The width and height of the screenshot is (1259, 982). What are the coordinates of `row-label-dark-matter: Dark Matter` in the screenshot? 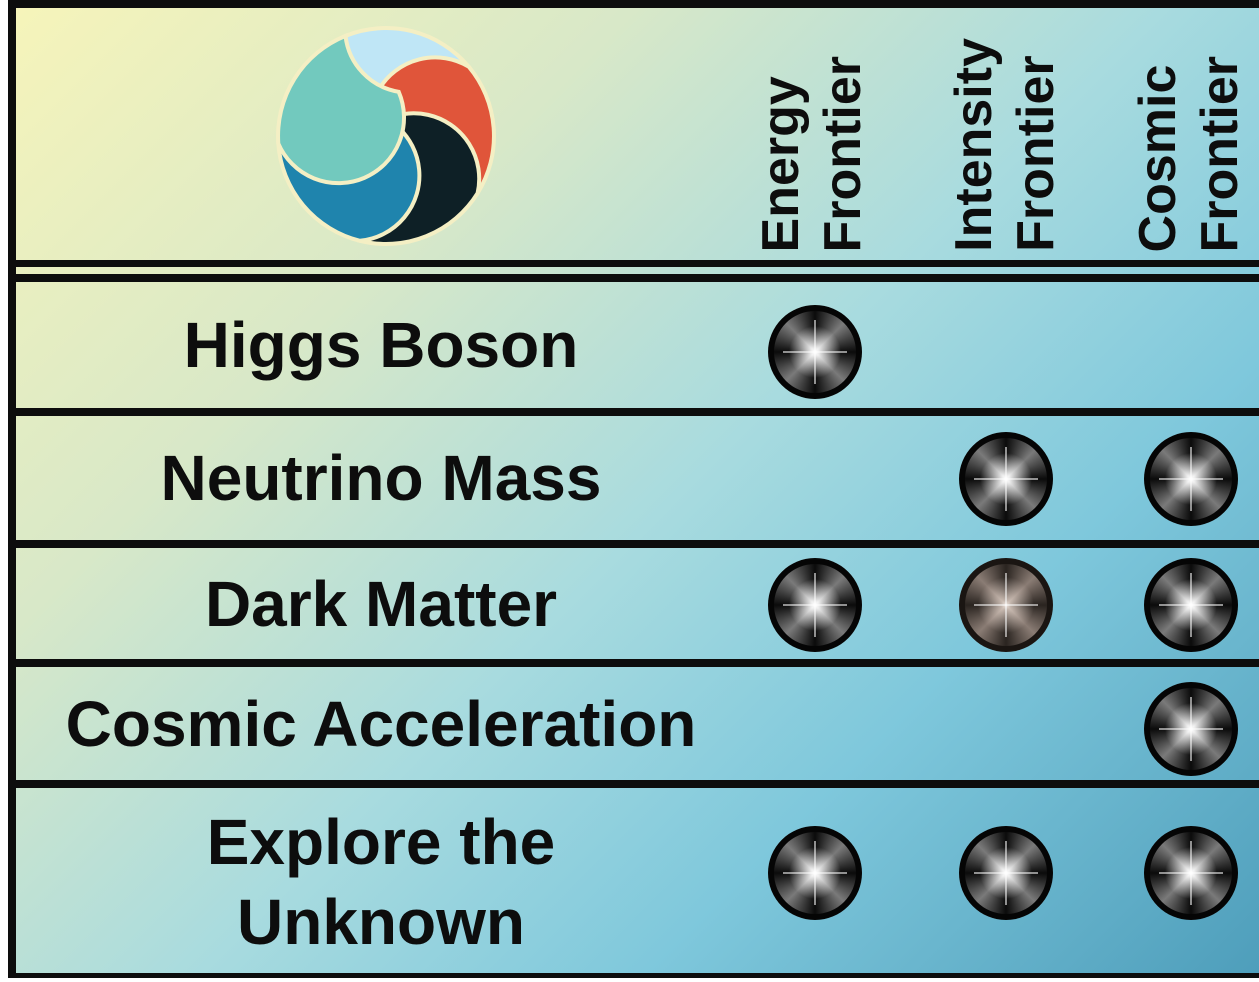 It's located at (381, 603).